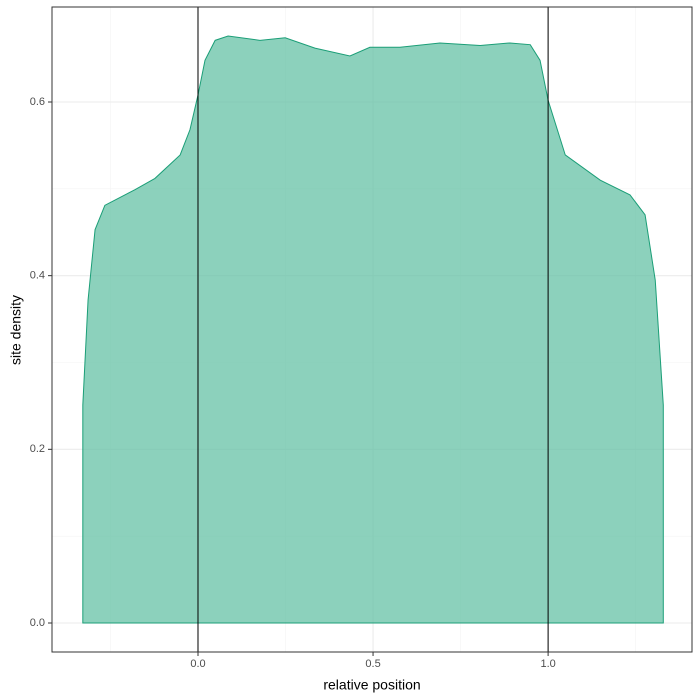 Image resolution: width=700 pixels, height=700 pixels. Describe the element at coordinates (16, 330) in the screenshot. I see `y-axis-title: site density` at that location.